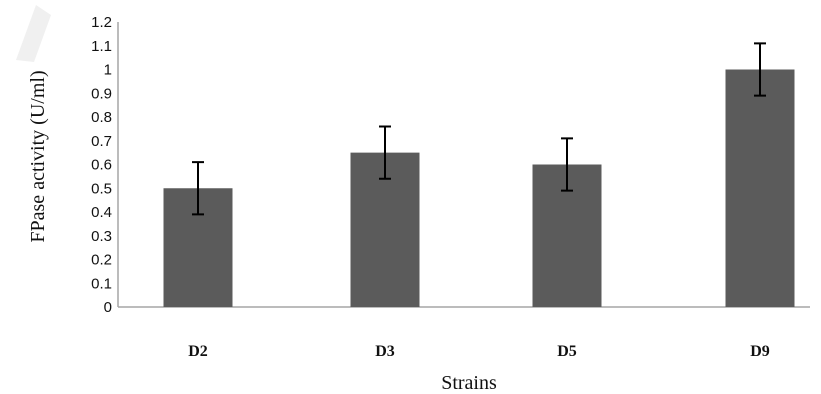  What do you see at coordinates (760, 188) in the screenshot?
I see `bar` at bounding box center [760, 188].